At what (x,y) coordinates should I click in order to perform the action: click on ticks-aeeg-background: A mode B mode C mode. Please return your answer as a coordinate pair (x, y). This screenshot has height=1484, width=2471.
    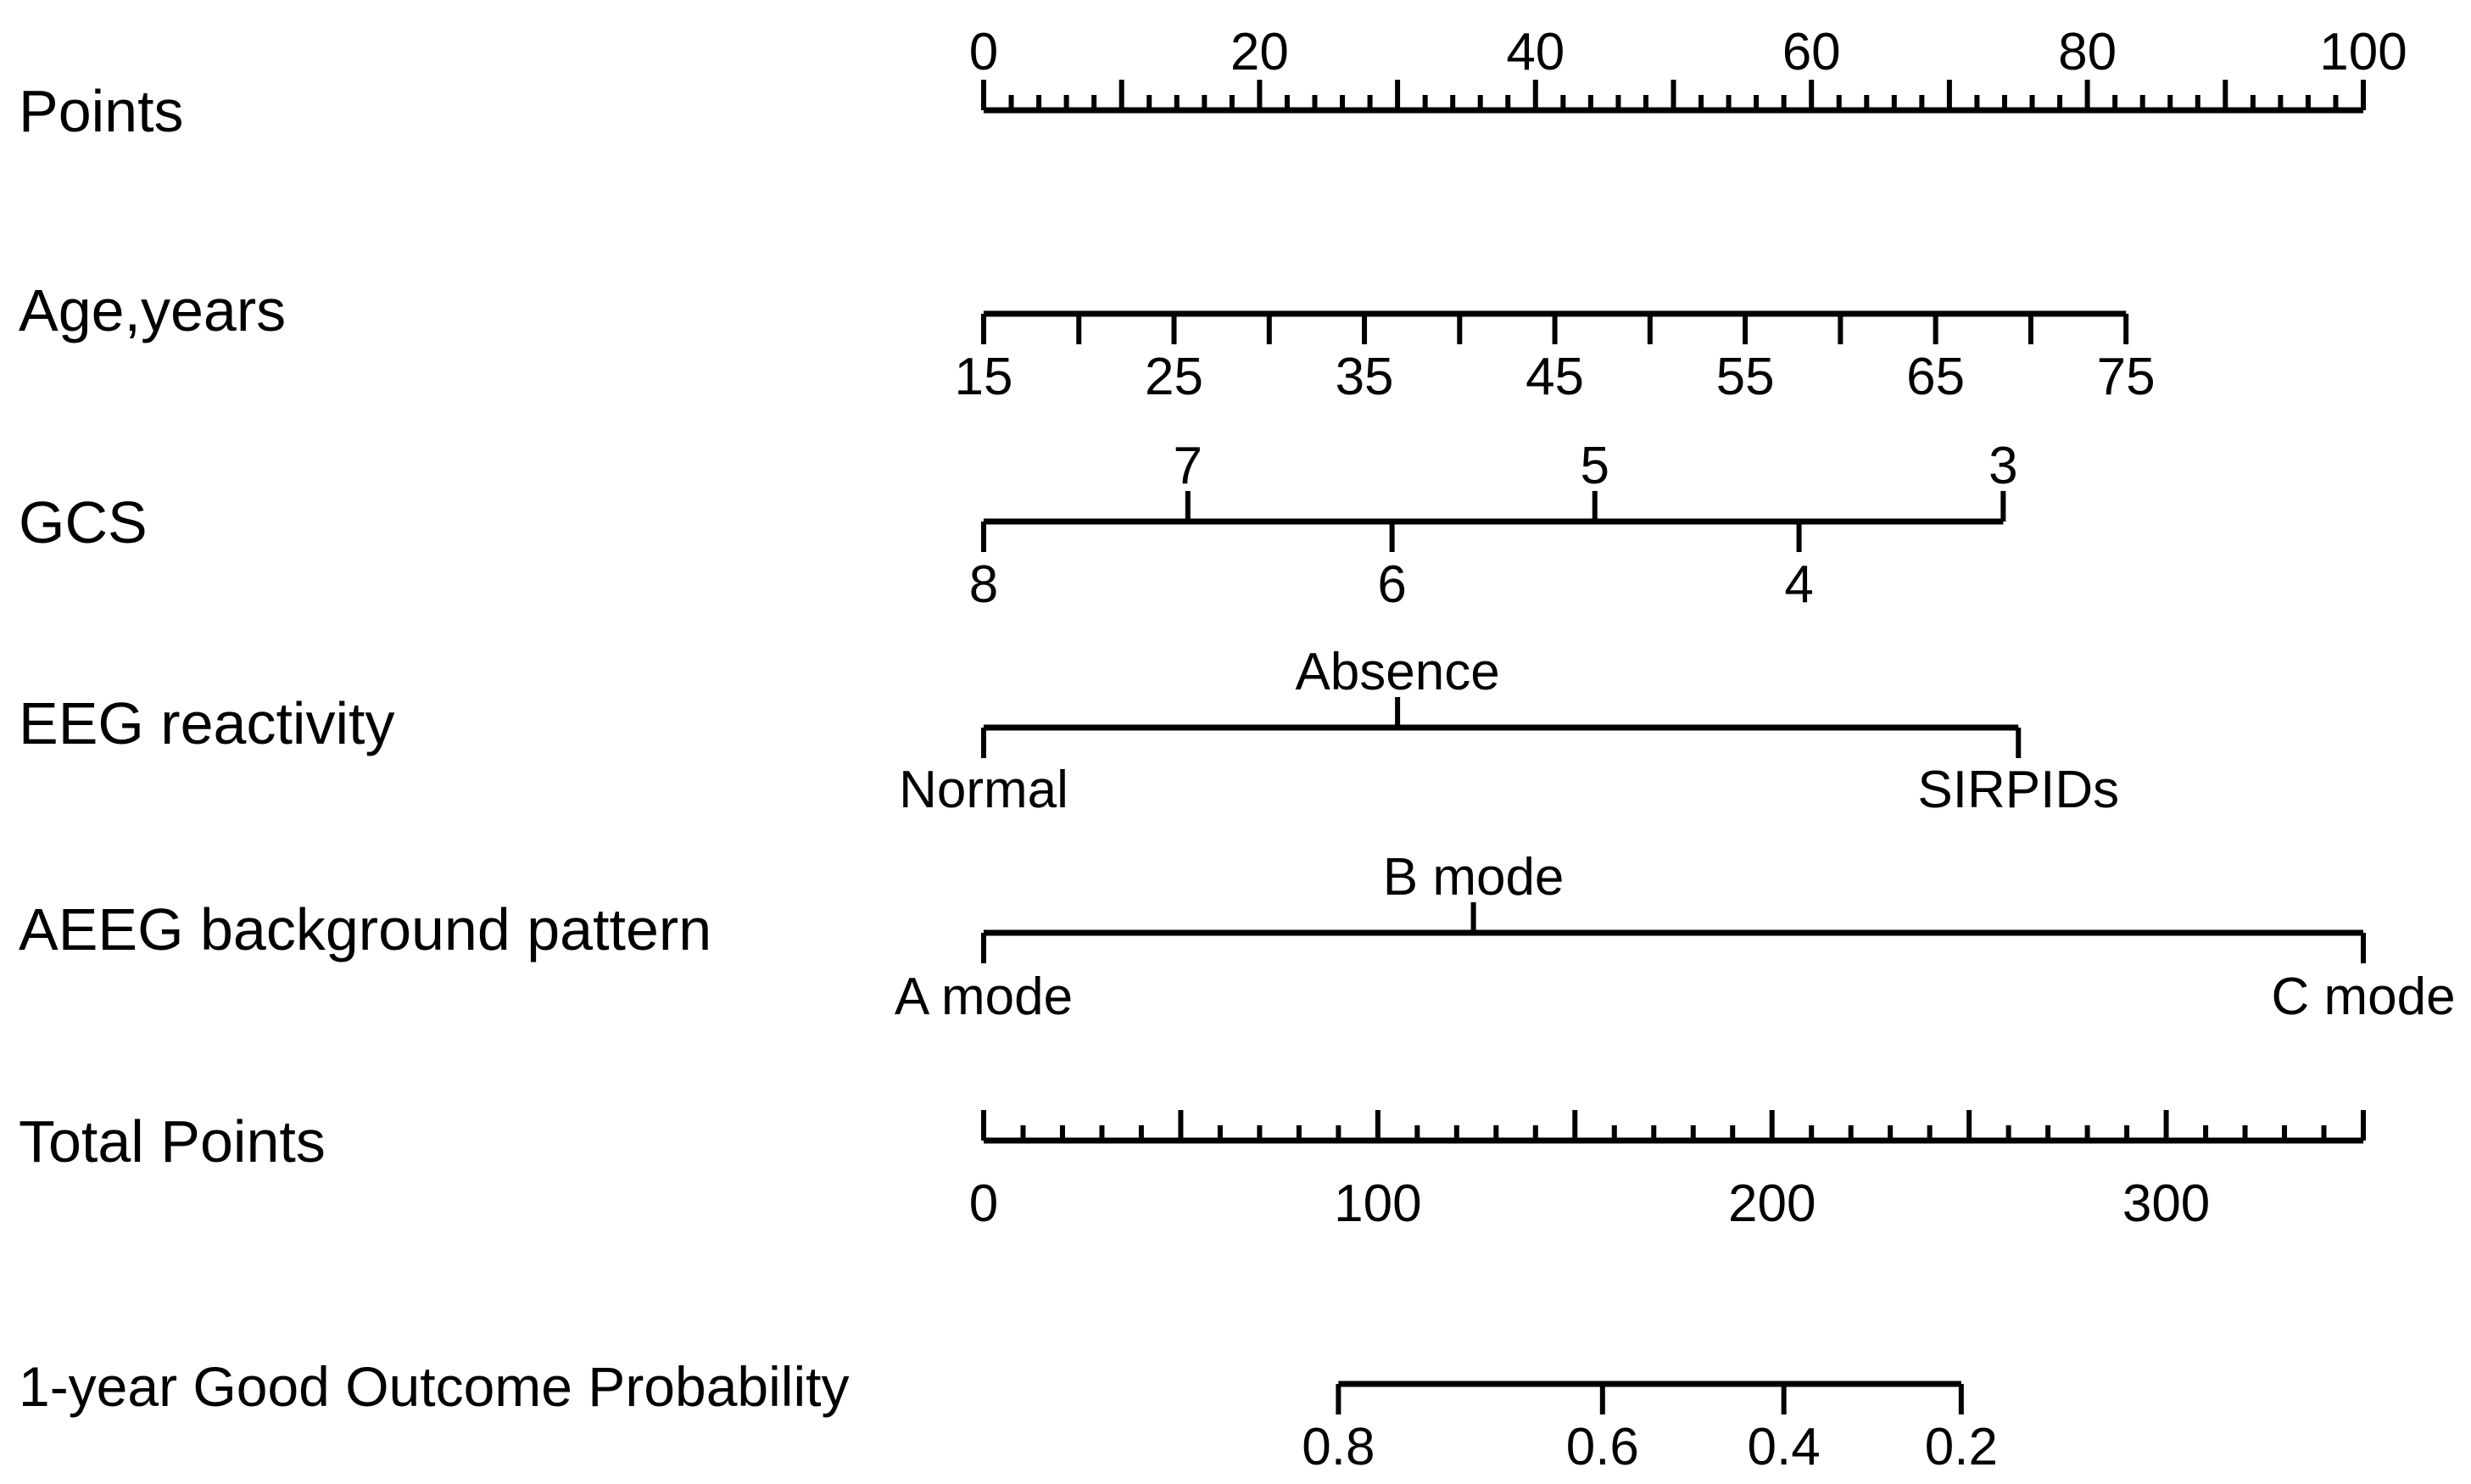
    Looking at the image, I should click on (1675, 937).